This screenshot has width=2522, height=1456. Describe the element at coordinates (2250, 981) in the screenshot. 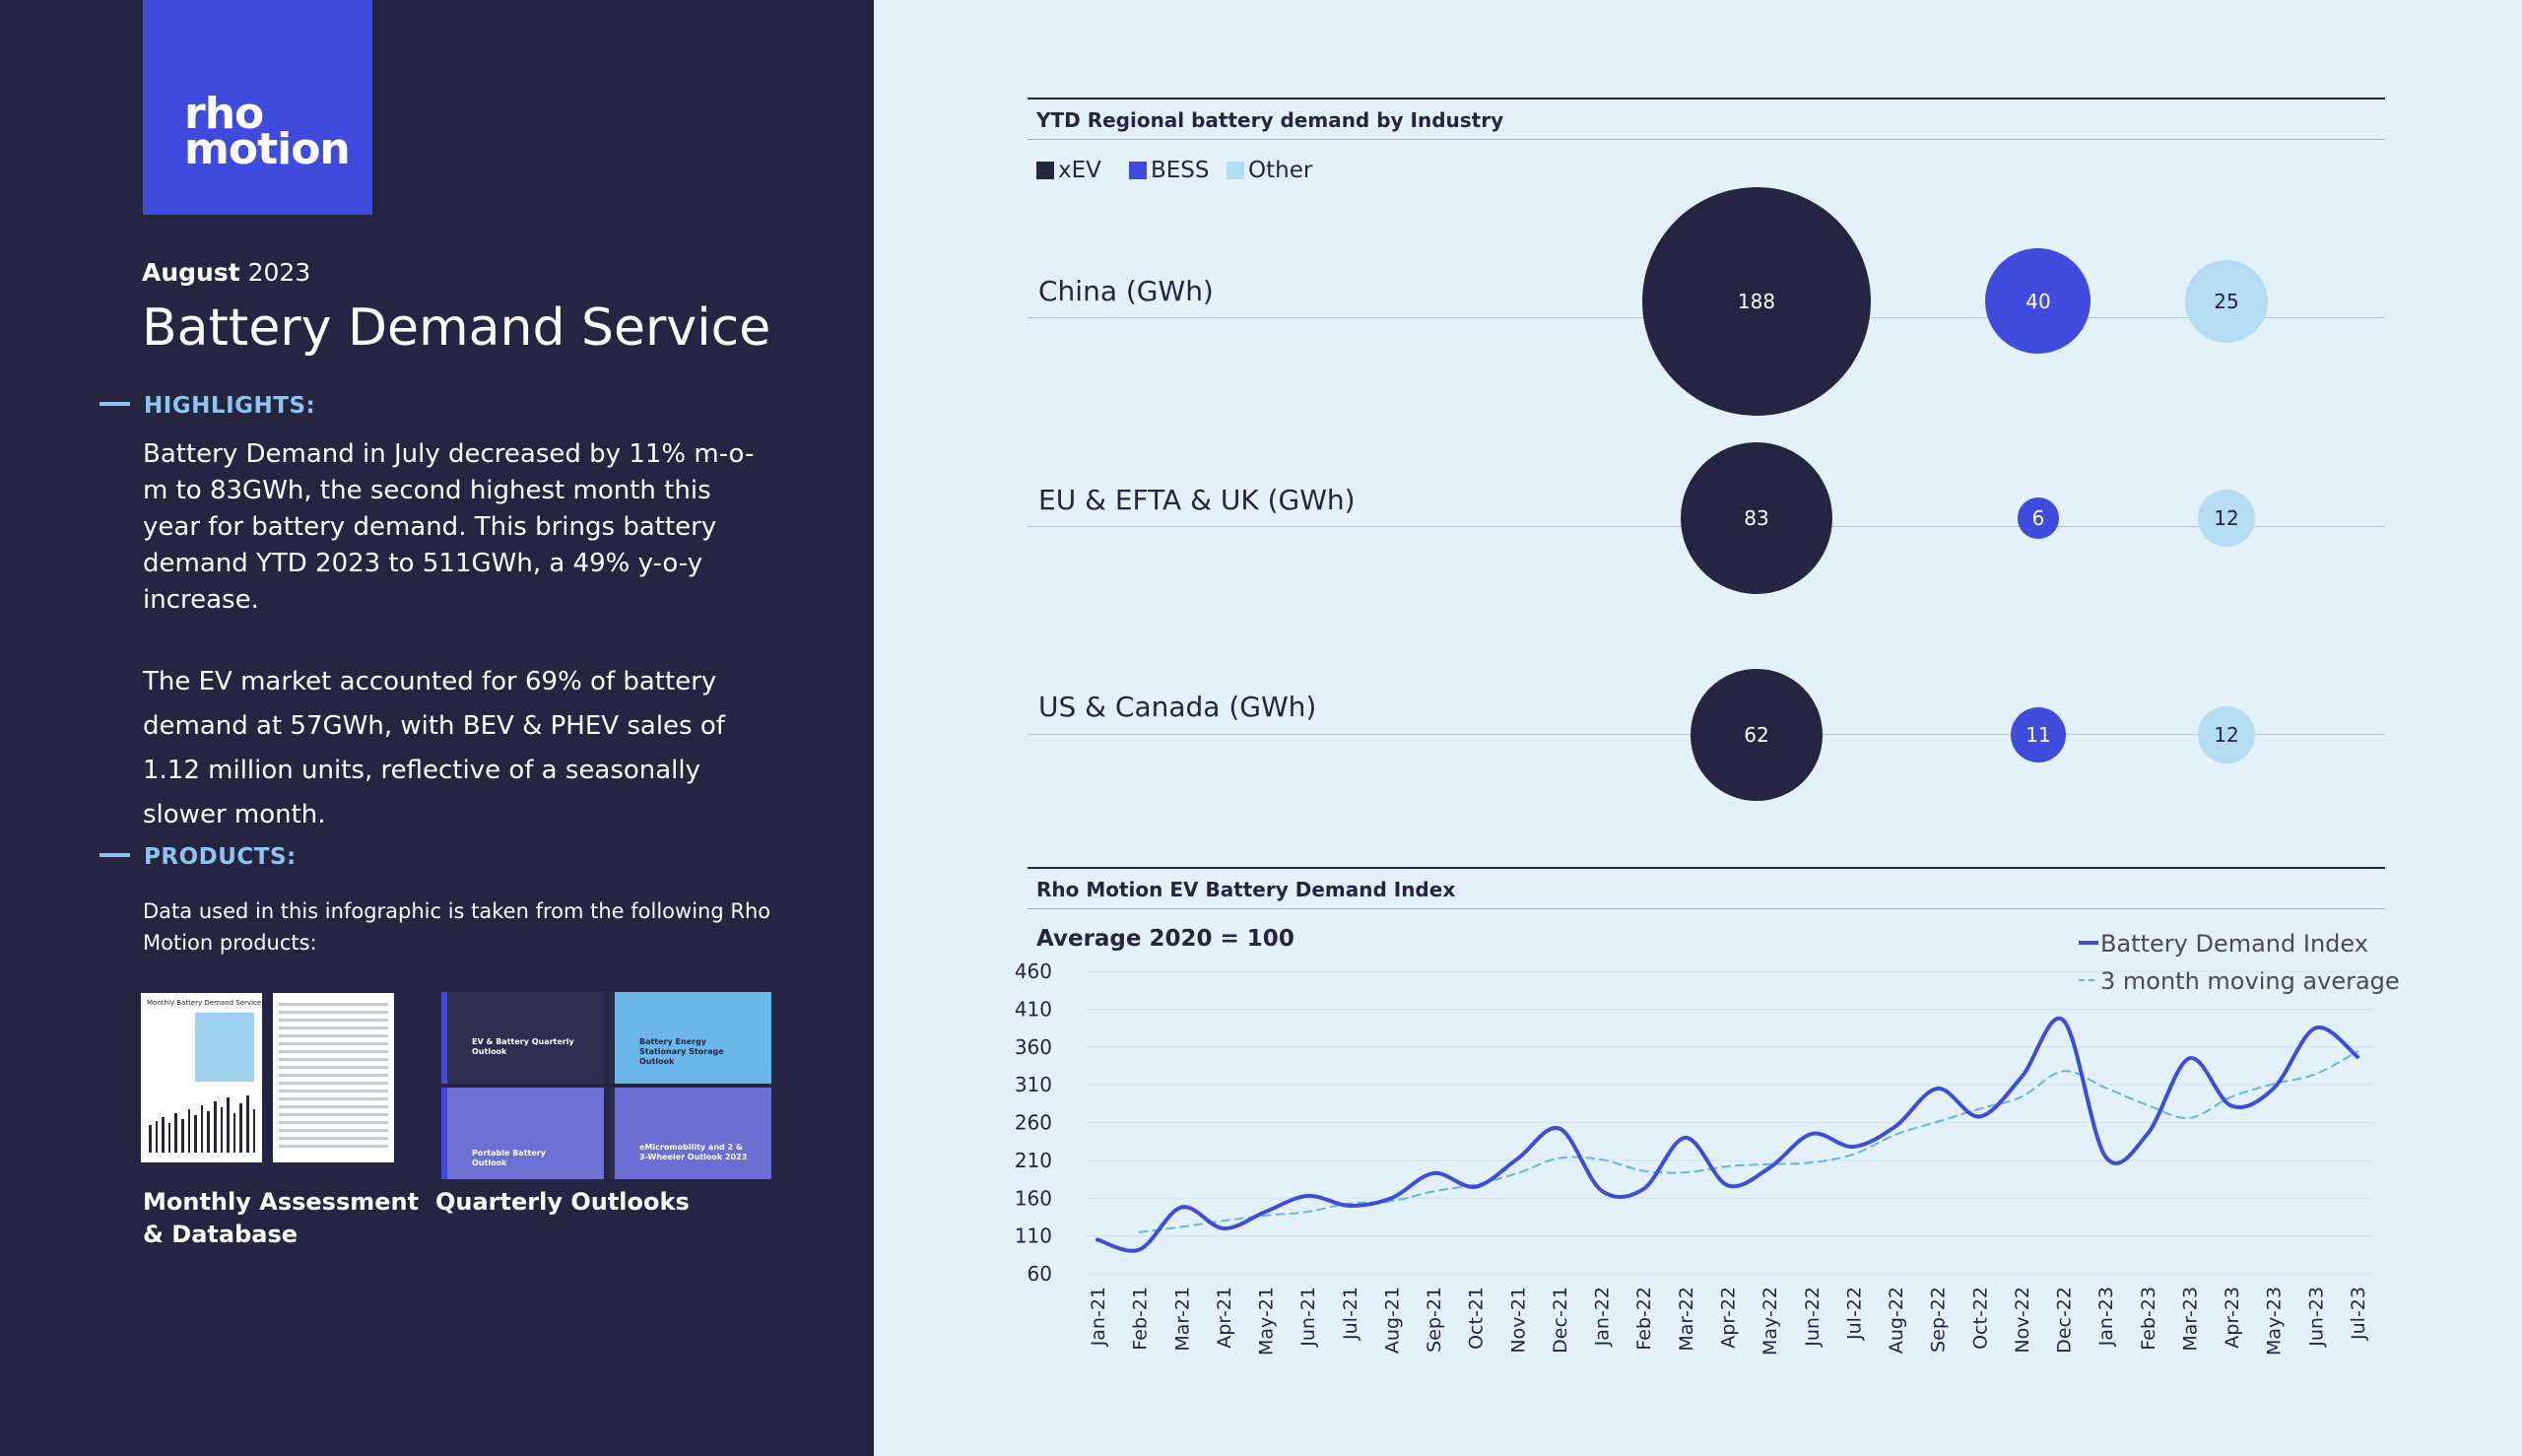

I see `legend-ma-label: 3 month moving average` at that location.